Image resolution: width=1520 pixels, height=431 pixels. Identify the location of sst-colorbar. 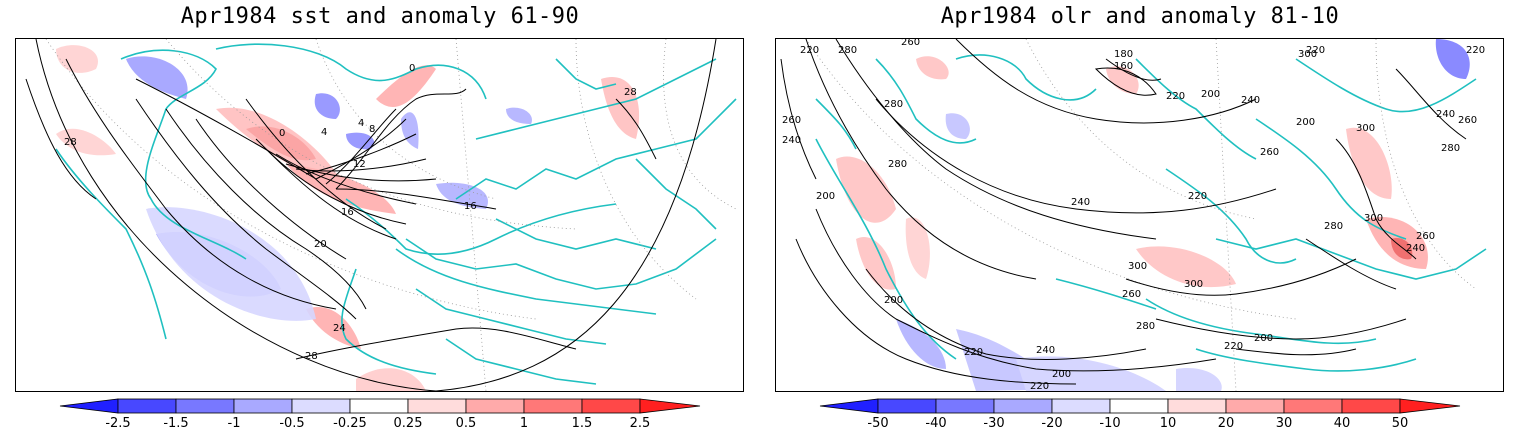
(380, 406).